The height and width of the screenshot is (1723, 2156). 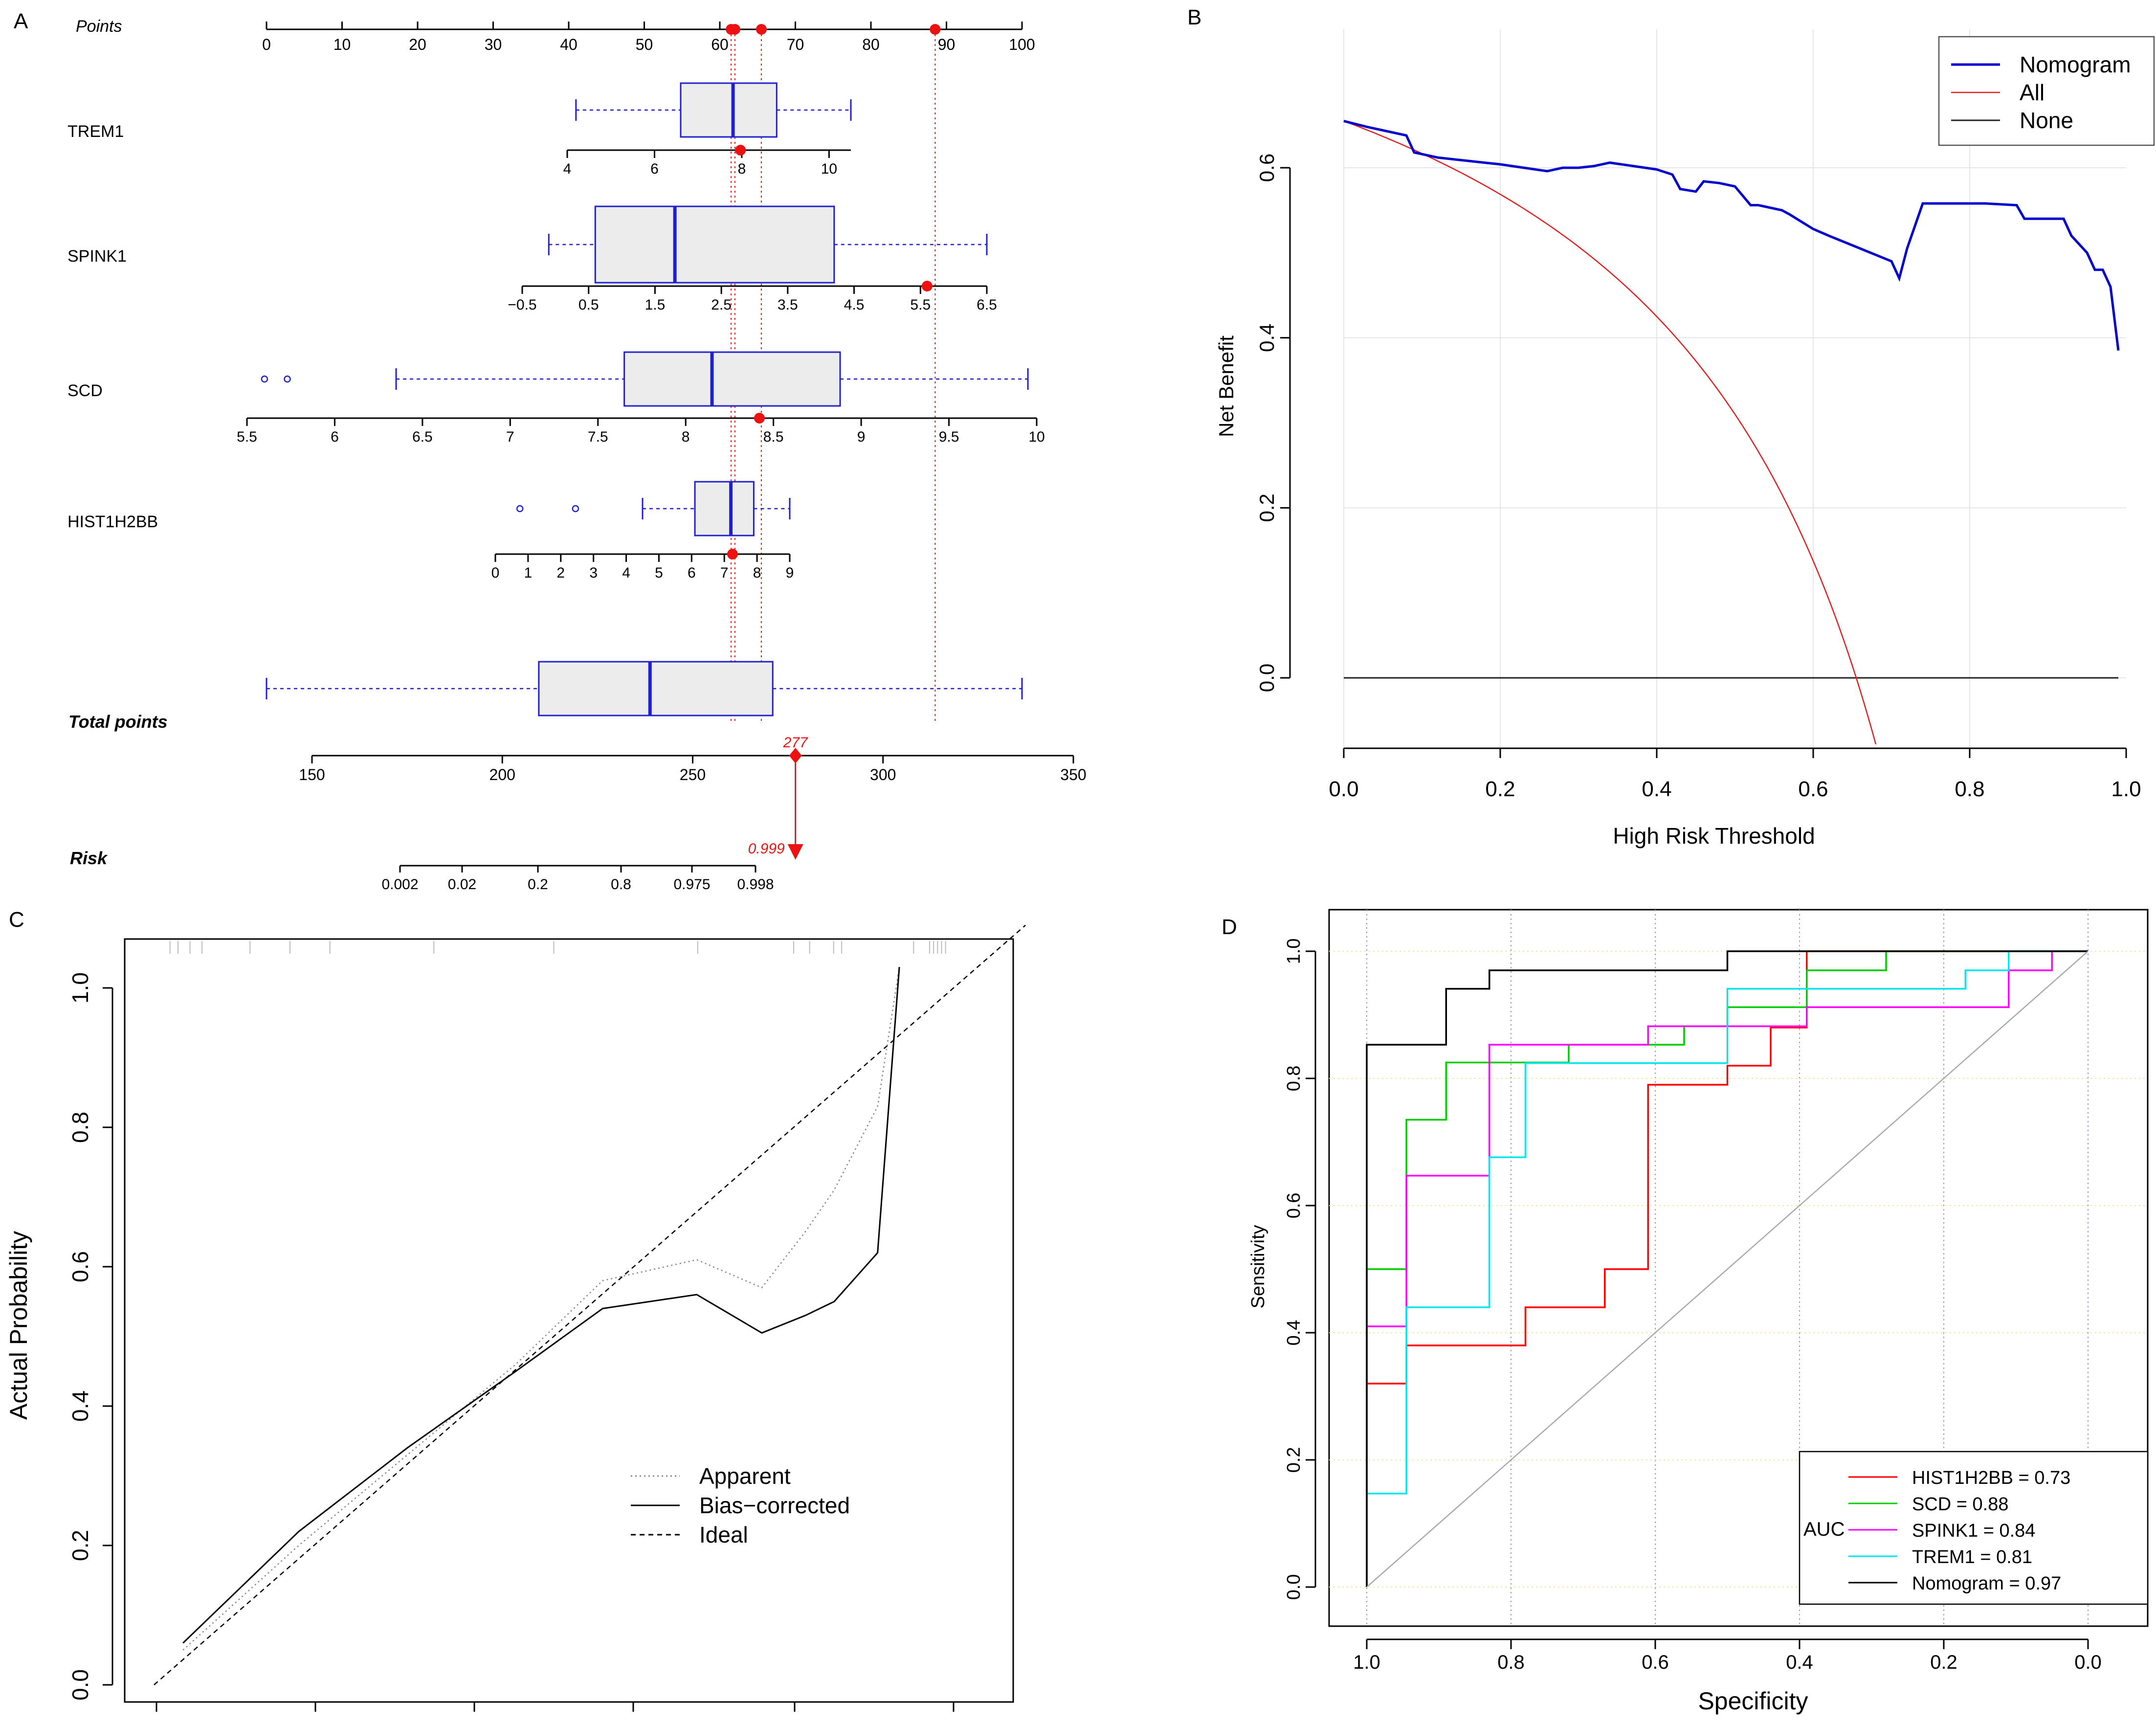 What do you see at coordinates (342, 44) in the screenshot?
I see `points-axis-tick-label: 10` at bounding box center [342, 44].